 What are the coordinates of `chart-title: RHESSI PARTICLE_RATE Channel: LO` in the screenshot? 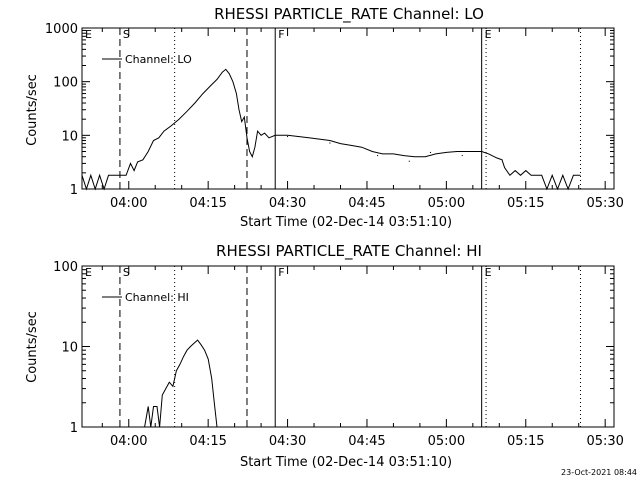 It's located at (349, 14).